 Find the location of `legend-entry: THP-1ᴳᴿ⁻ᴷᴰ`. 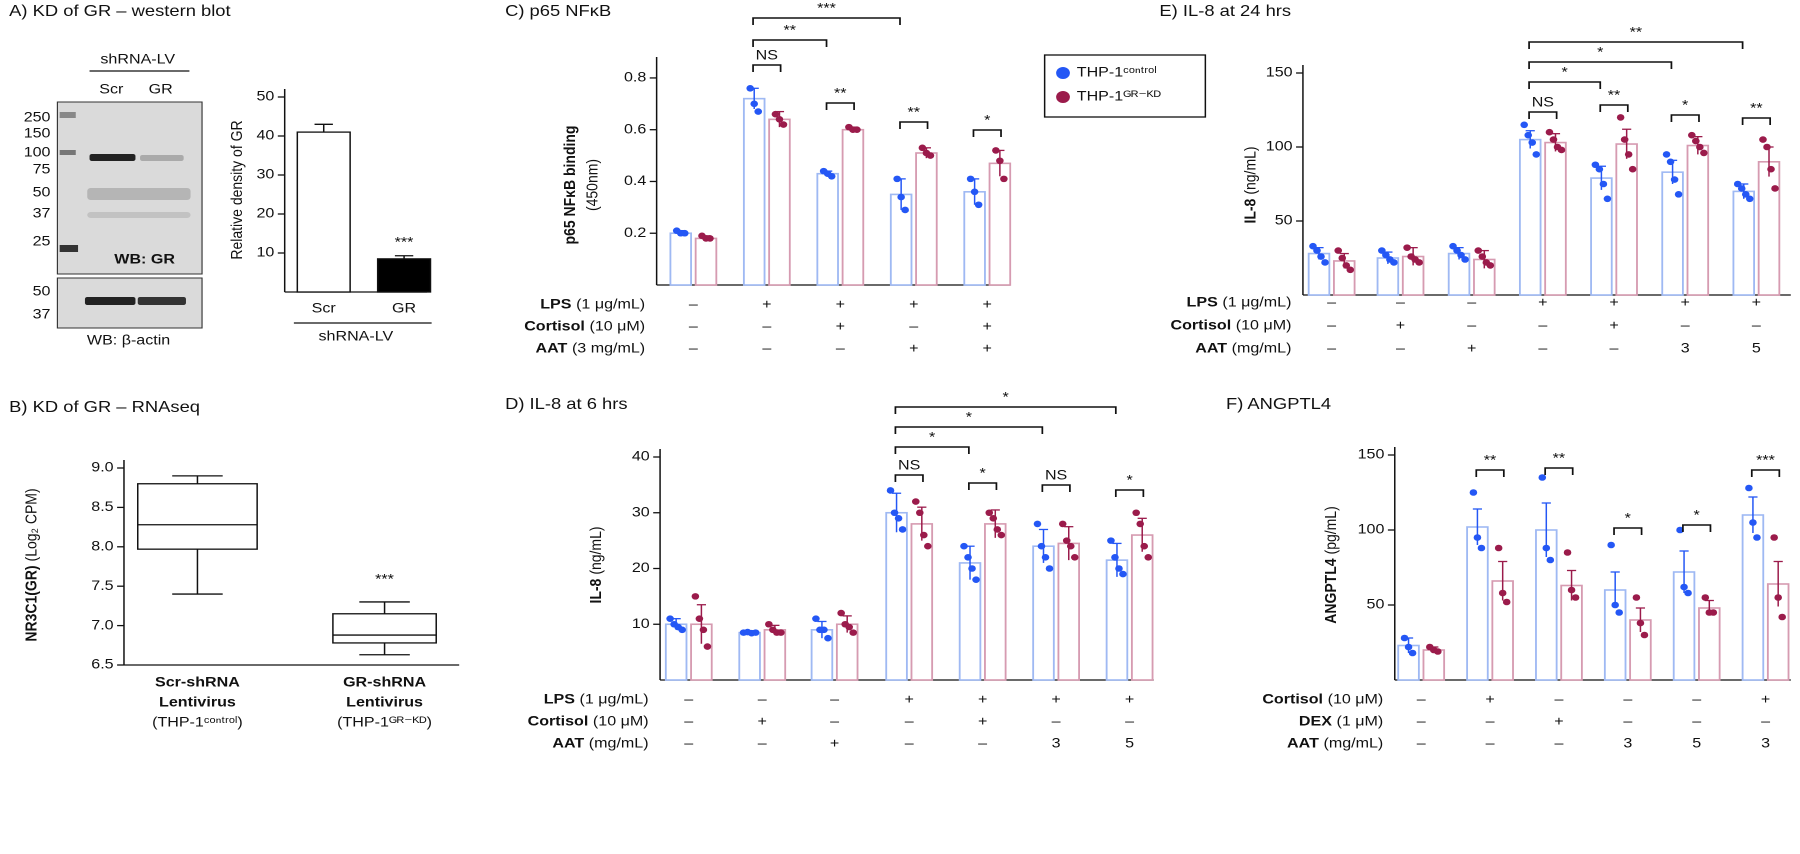

legend-entry: THP-1ᴳᴿ⁻ᴷᴰ is located at coordinates (1119, 97).